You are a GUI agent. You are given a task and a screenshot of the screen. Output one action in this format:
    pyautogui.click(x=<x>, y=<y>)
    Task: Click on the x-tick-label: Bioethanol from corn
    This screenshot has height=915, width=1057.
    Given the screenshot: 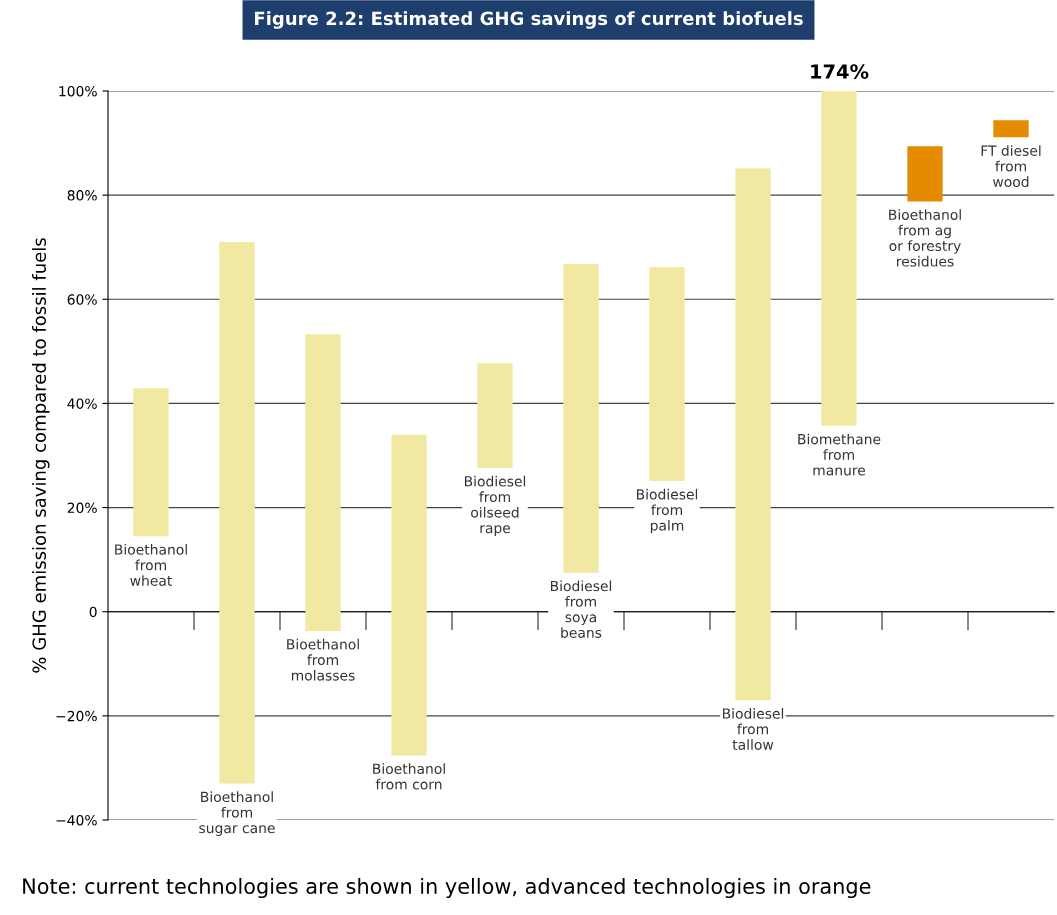 What is the action you would take?
    pyautogui.click(x=409, y=776)
    